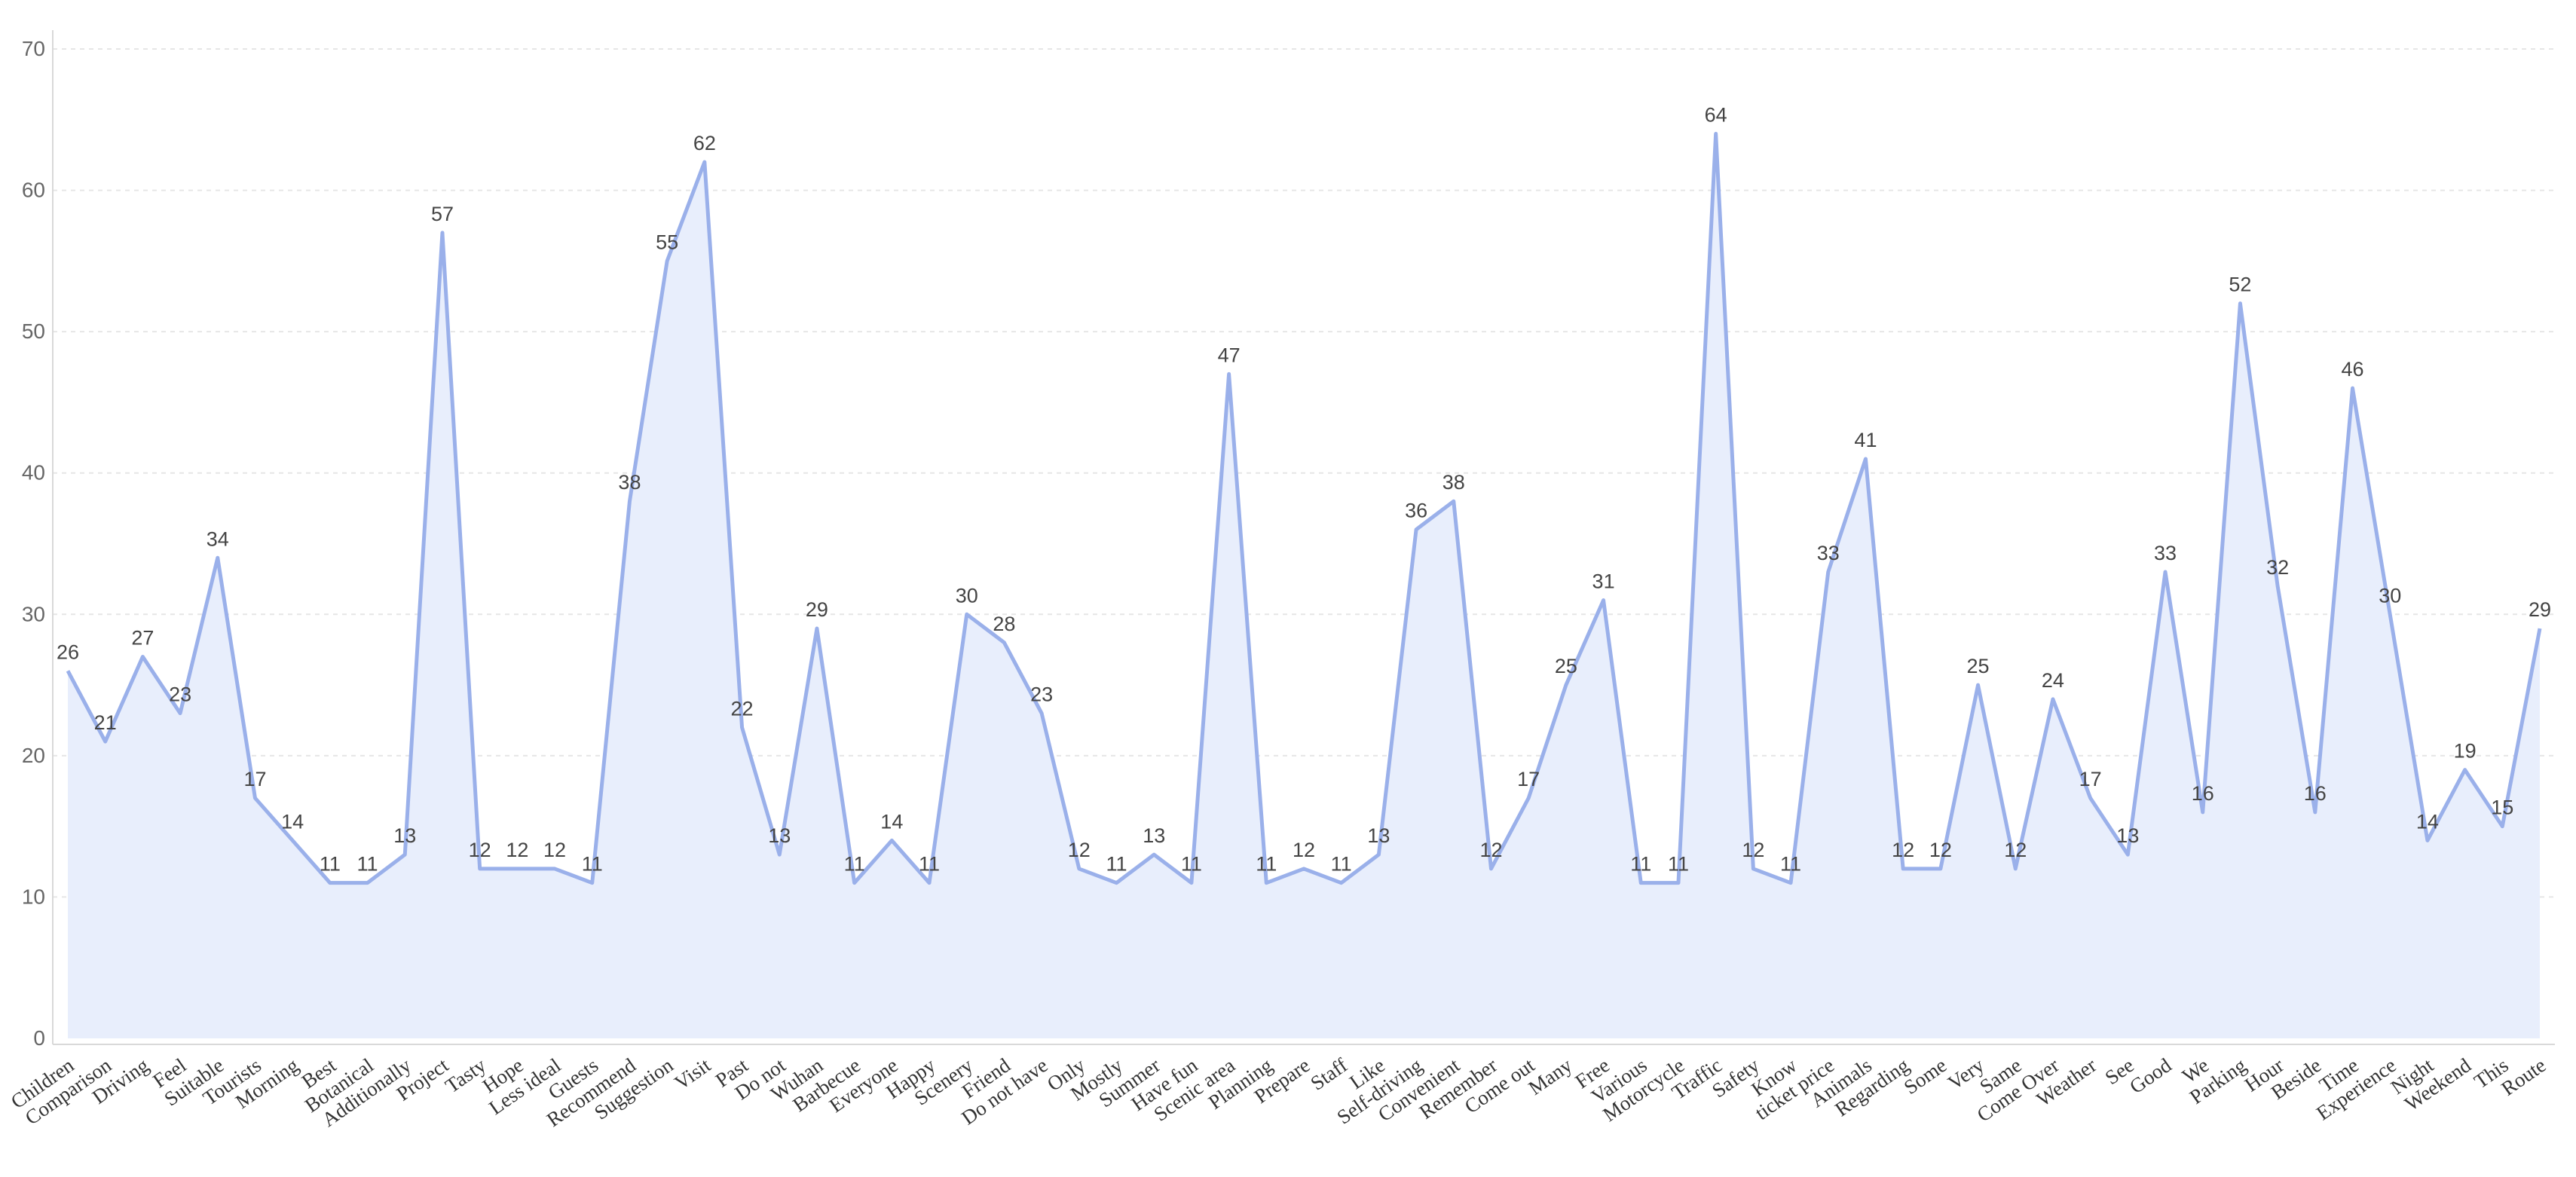  I want to click on data-label: 36, so click(1416, 511).